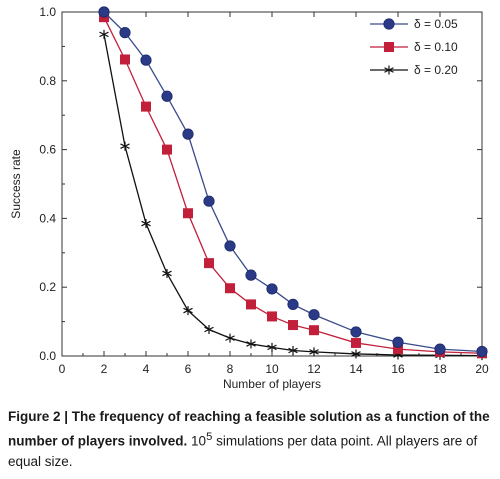 The height and width of the screenshot is (479, 500). Describe the element at coordinates (47, 287) in the screenshot. I see `y-tick-label: 0.2` at that location.